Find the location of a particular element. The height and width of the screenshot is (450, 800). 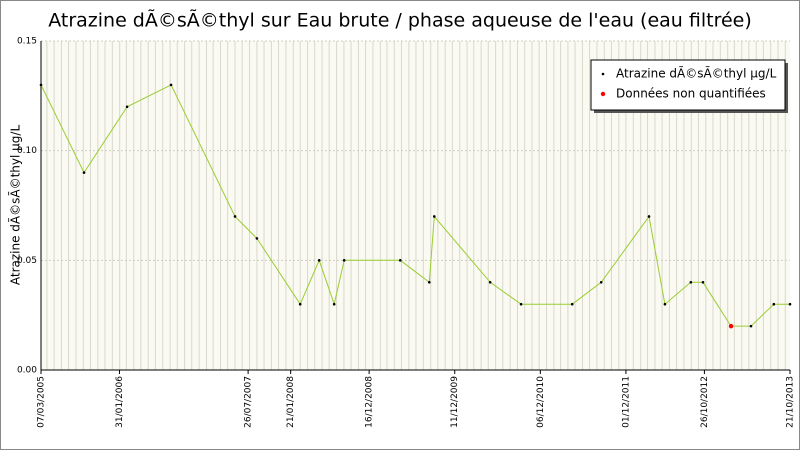

x-tick-label: 07/03/2005 is located at coordinates (42, 402).